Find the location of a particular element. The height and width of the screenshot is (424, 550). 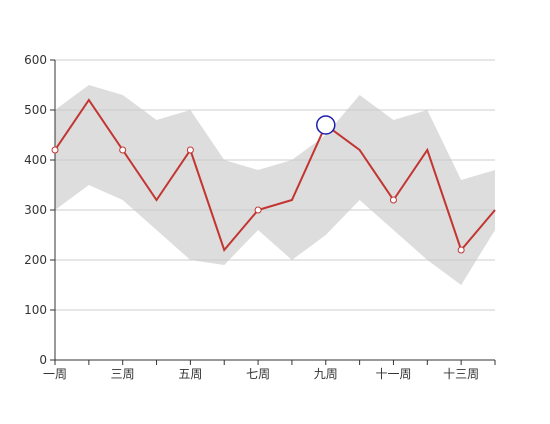

x-tick-label: 十一周 is located at coordinates (393, 374).